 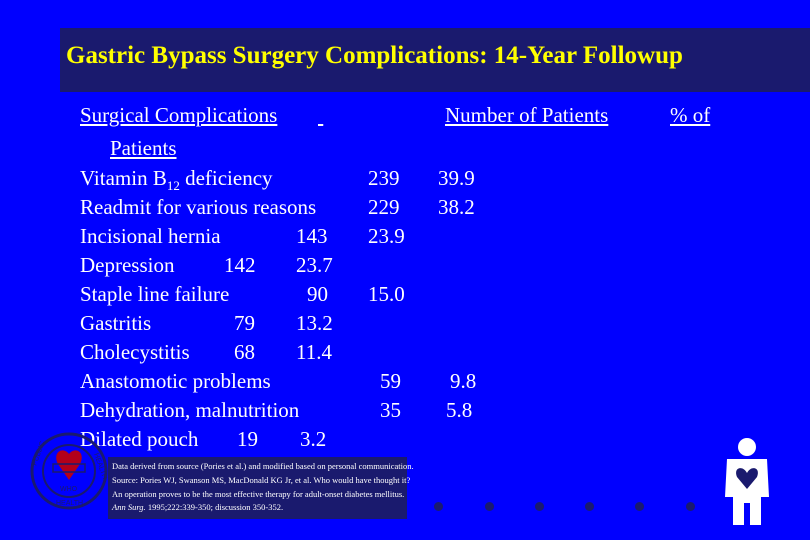 What do you see at coordinates (116, 323) in the screenshot?
I see `row-name: Gastritis` at bounding box center [116, 323].